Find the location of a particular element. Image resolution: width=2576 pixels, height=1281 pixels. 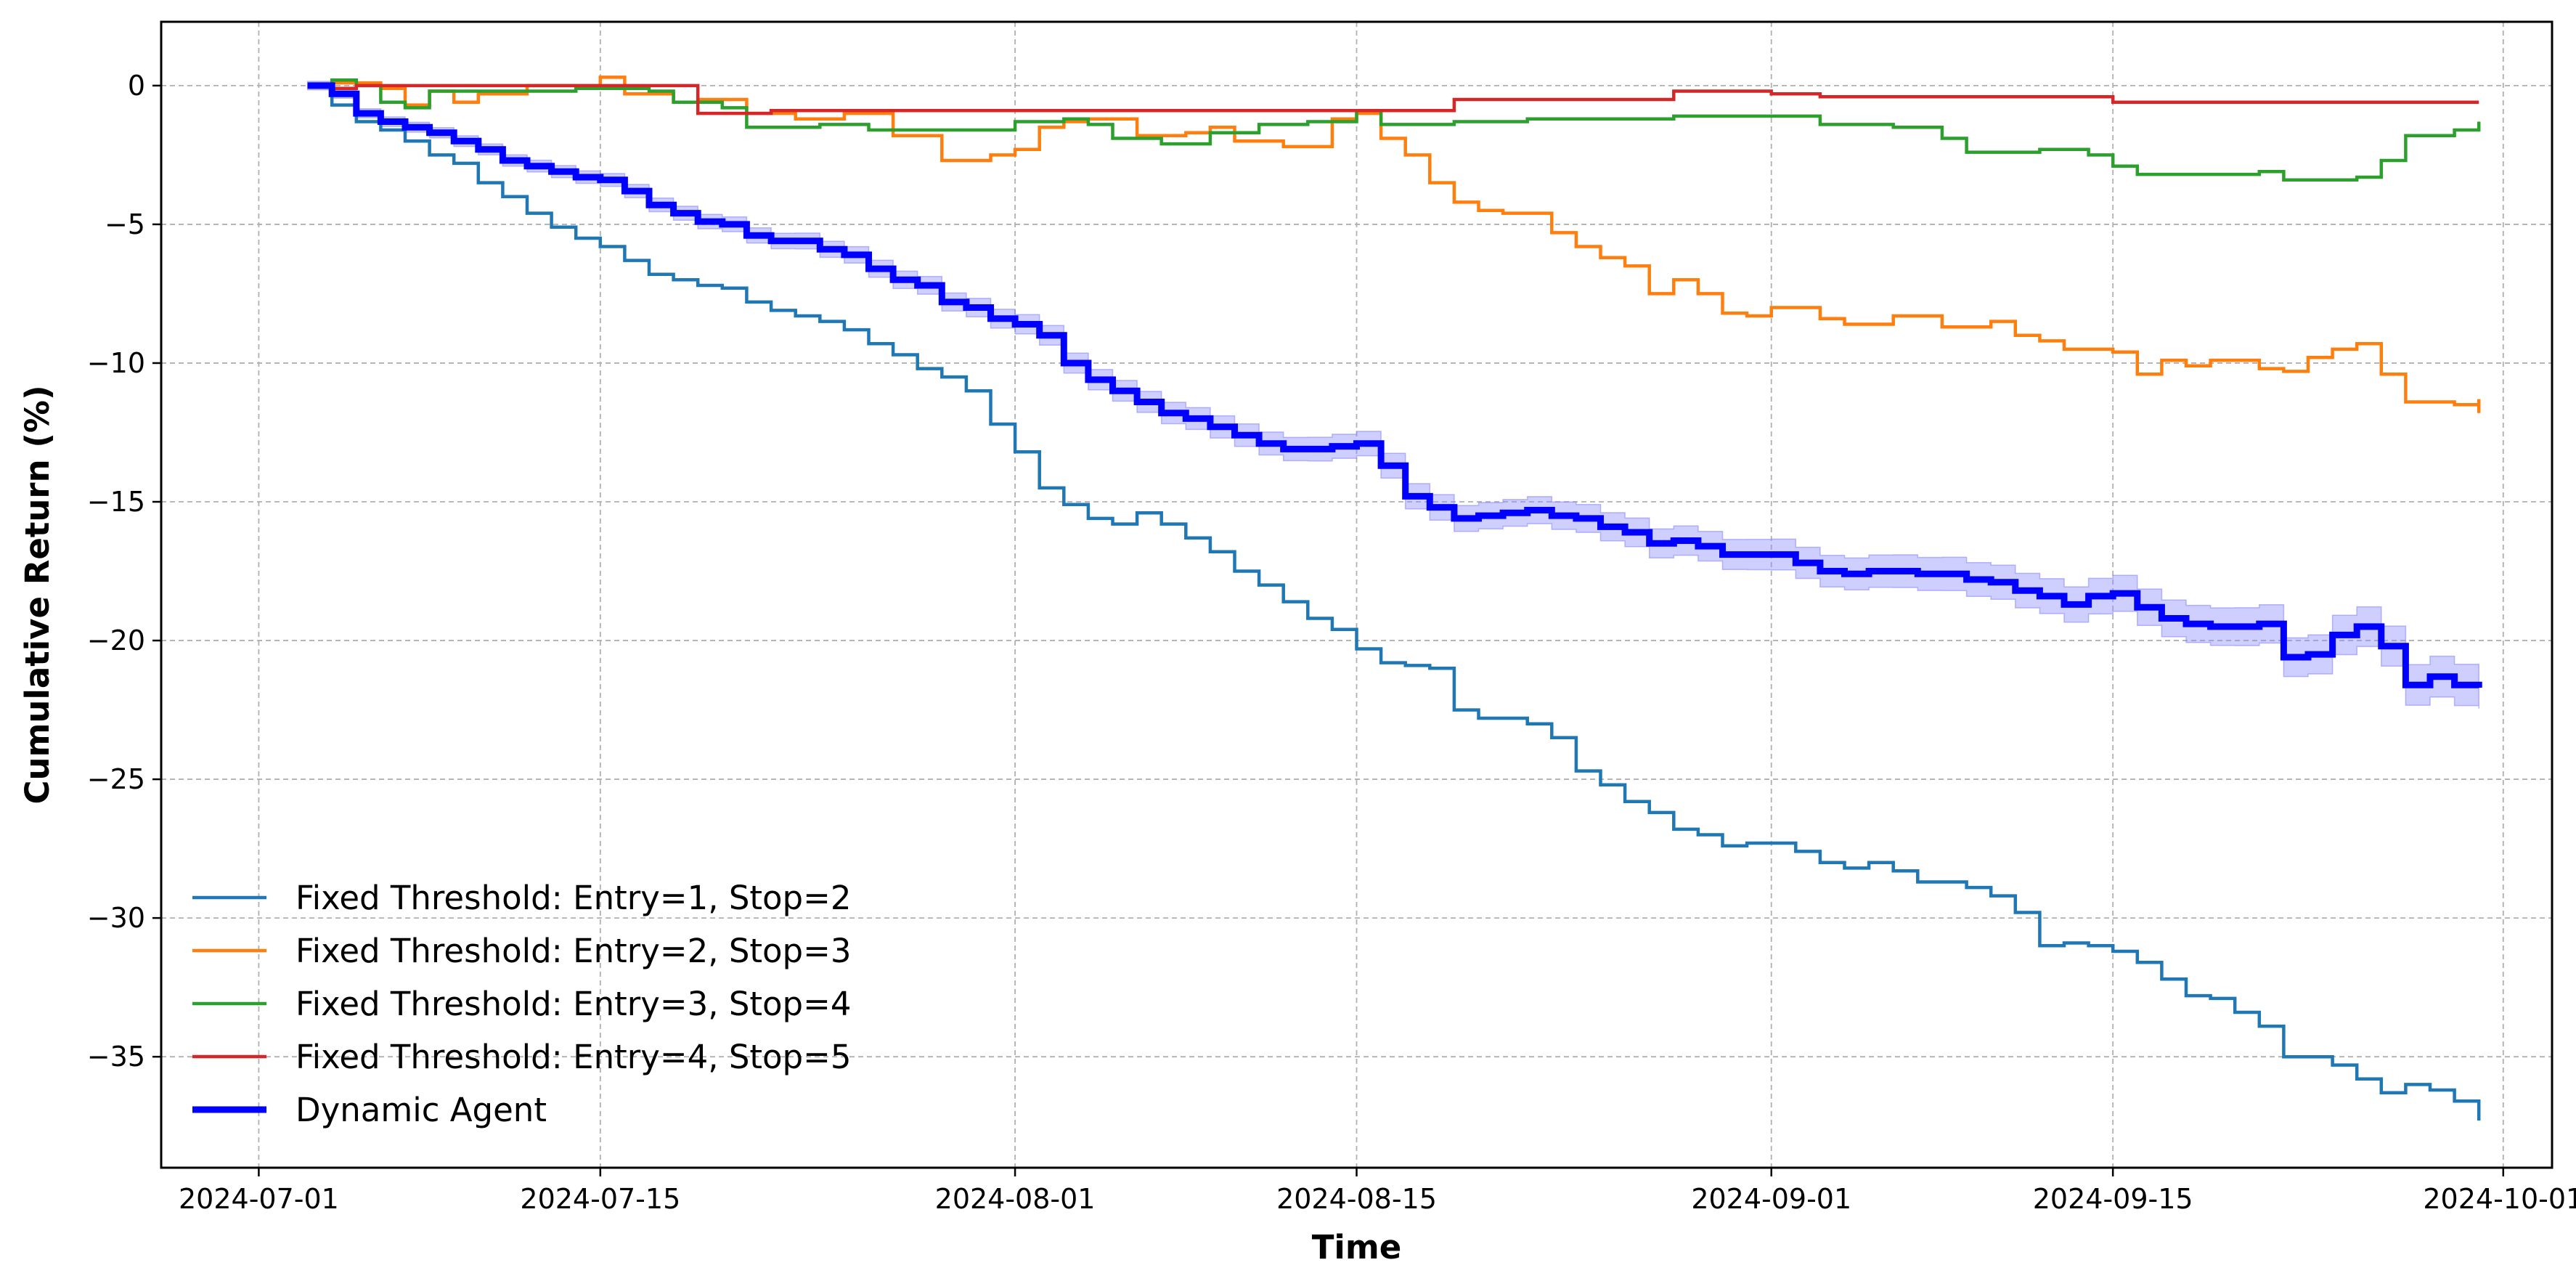

y-tick-label: −25 is located at coordinates (116, 779).